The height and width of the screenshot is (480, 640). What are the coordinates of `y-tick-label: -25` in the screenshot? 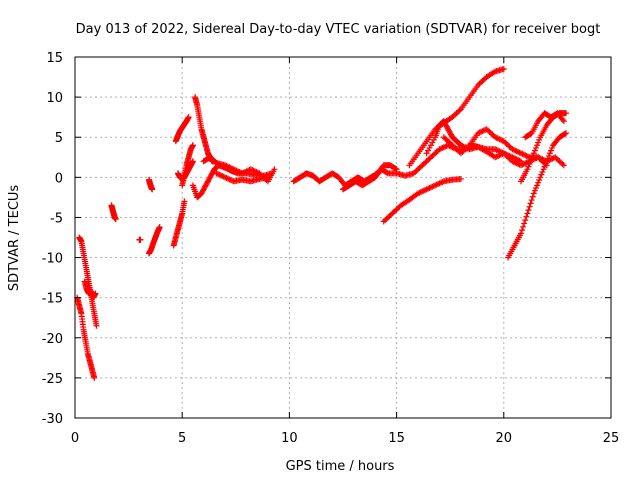 It's located at (52, 379).